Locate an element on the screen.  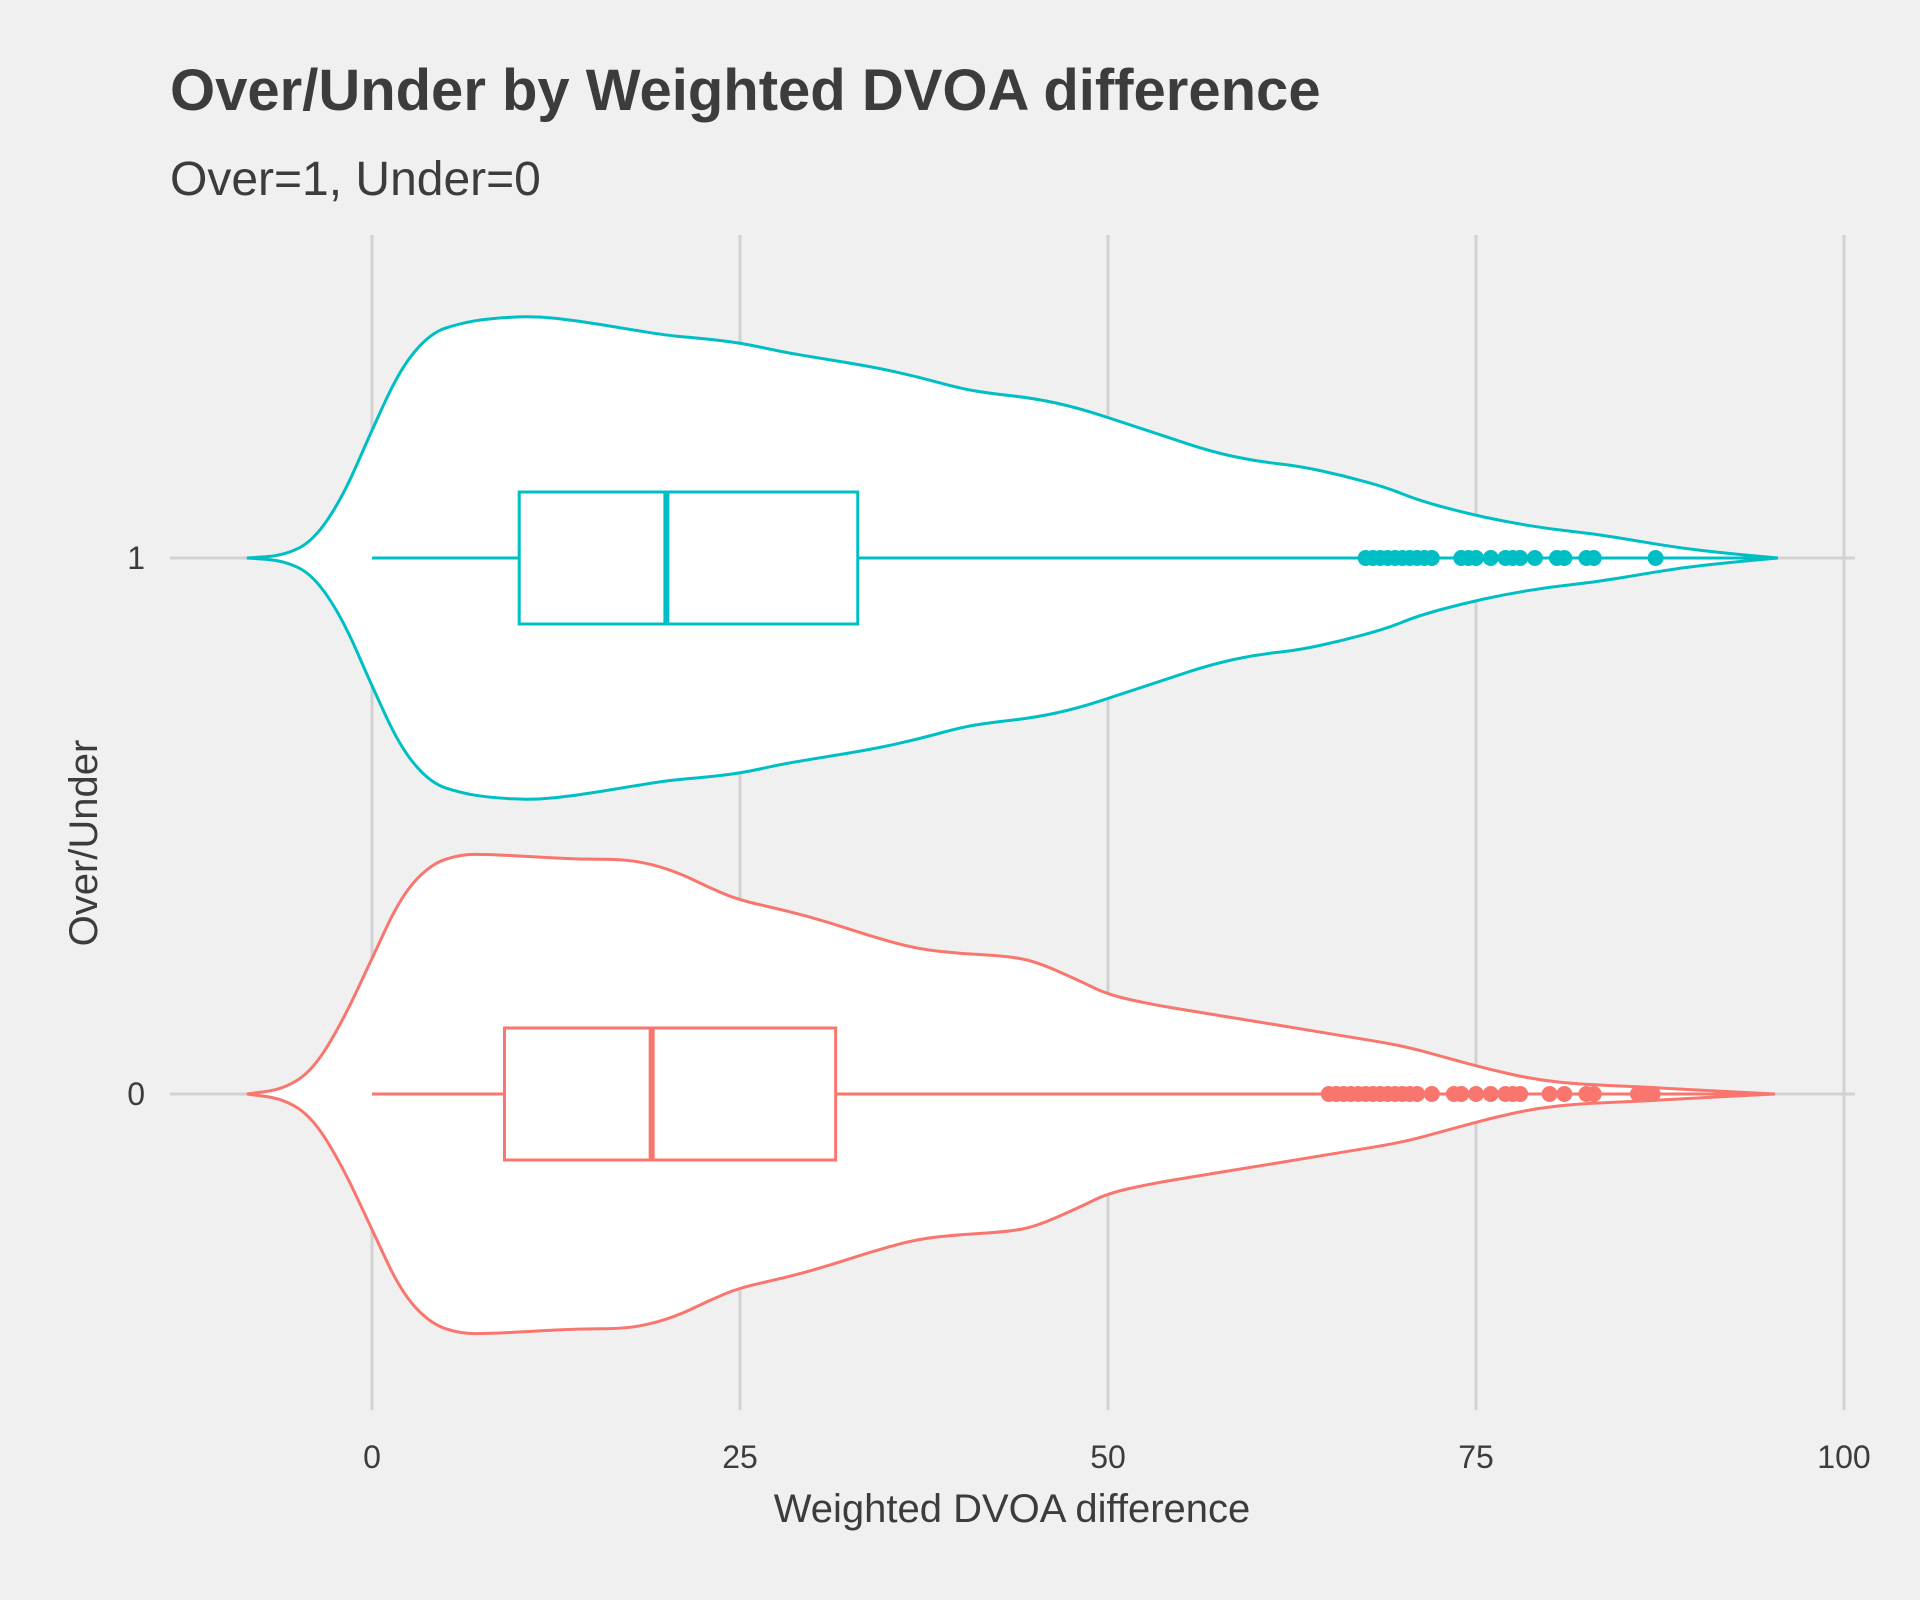
x-tick-label: 25 is located at coordinates (740, 1457).